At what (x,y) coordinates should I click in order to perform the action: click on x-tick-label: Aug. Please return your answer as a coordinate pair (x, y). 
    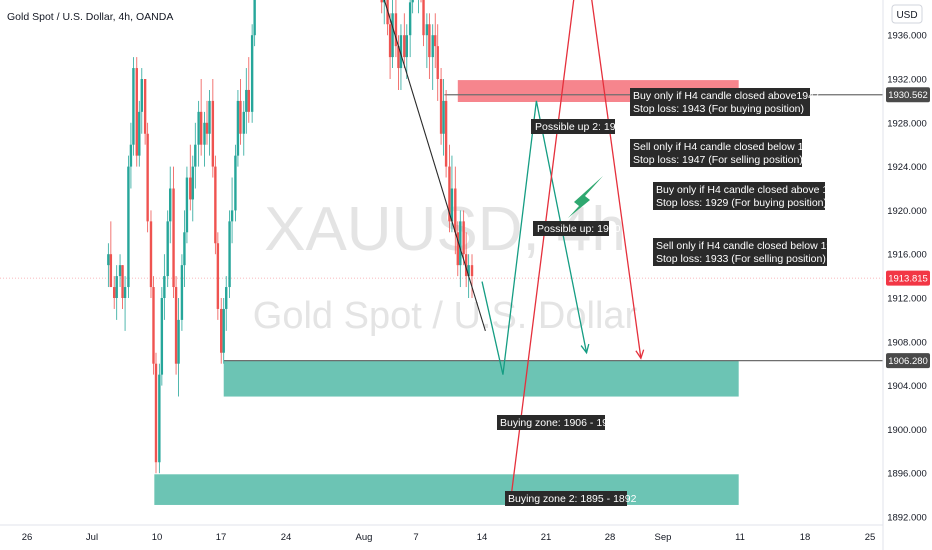
    Looking at the image, I should click on (364, 537).